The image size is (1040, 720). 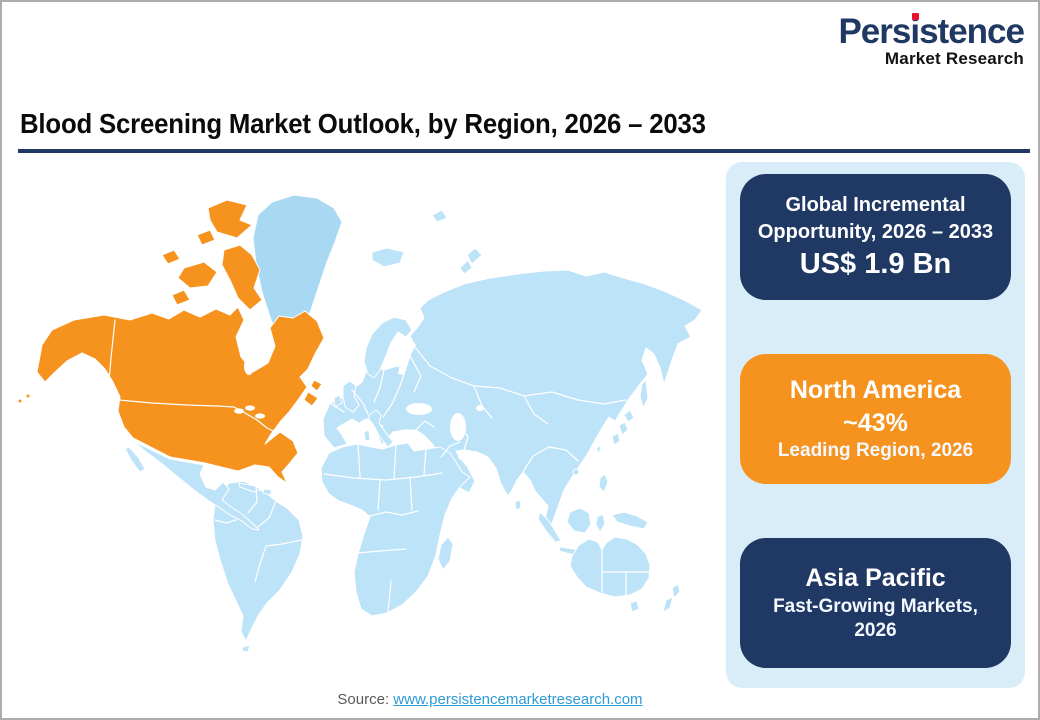 I want to click on region-scandinavia, so click(x=388, y=347).